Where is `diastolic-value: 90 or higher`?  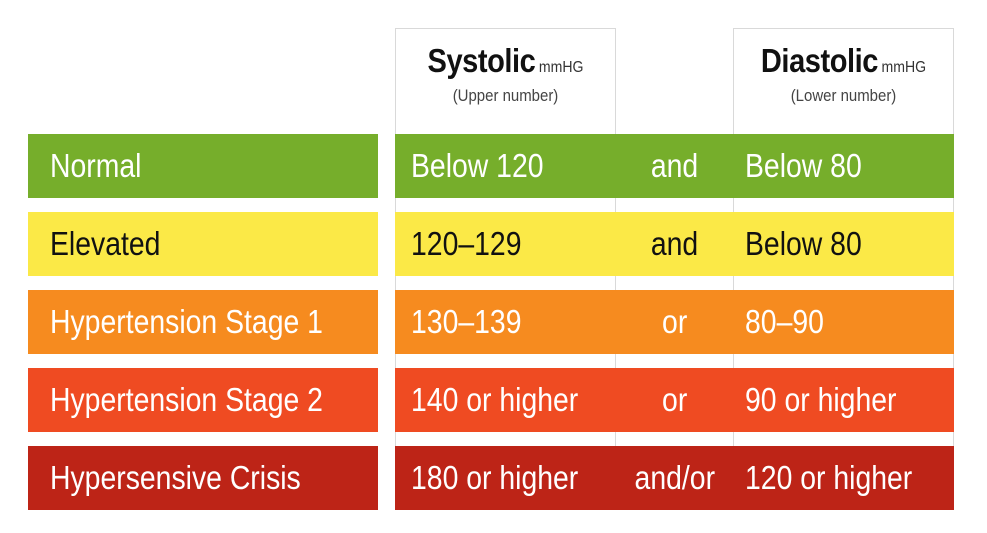 diastolic-value: 90 or higher is located at coordinates (843, 400).